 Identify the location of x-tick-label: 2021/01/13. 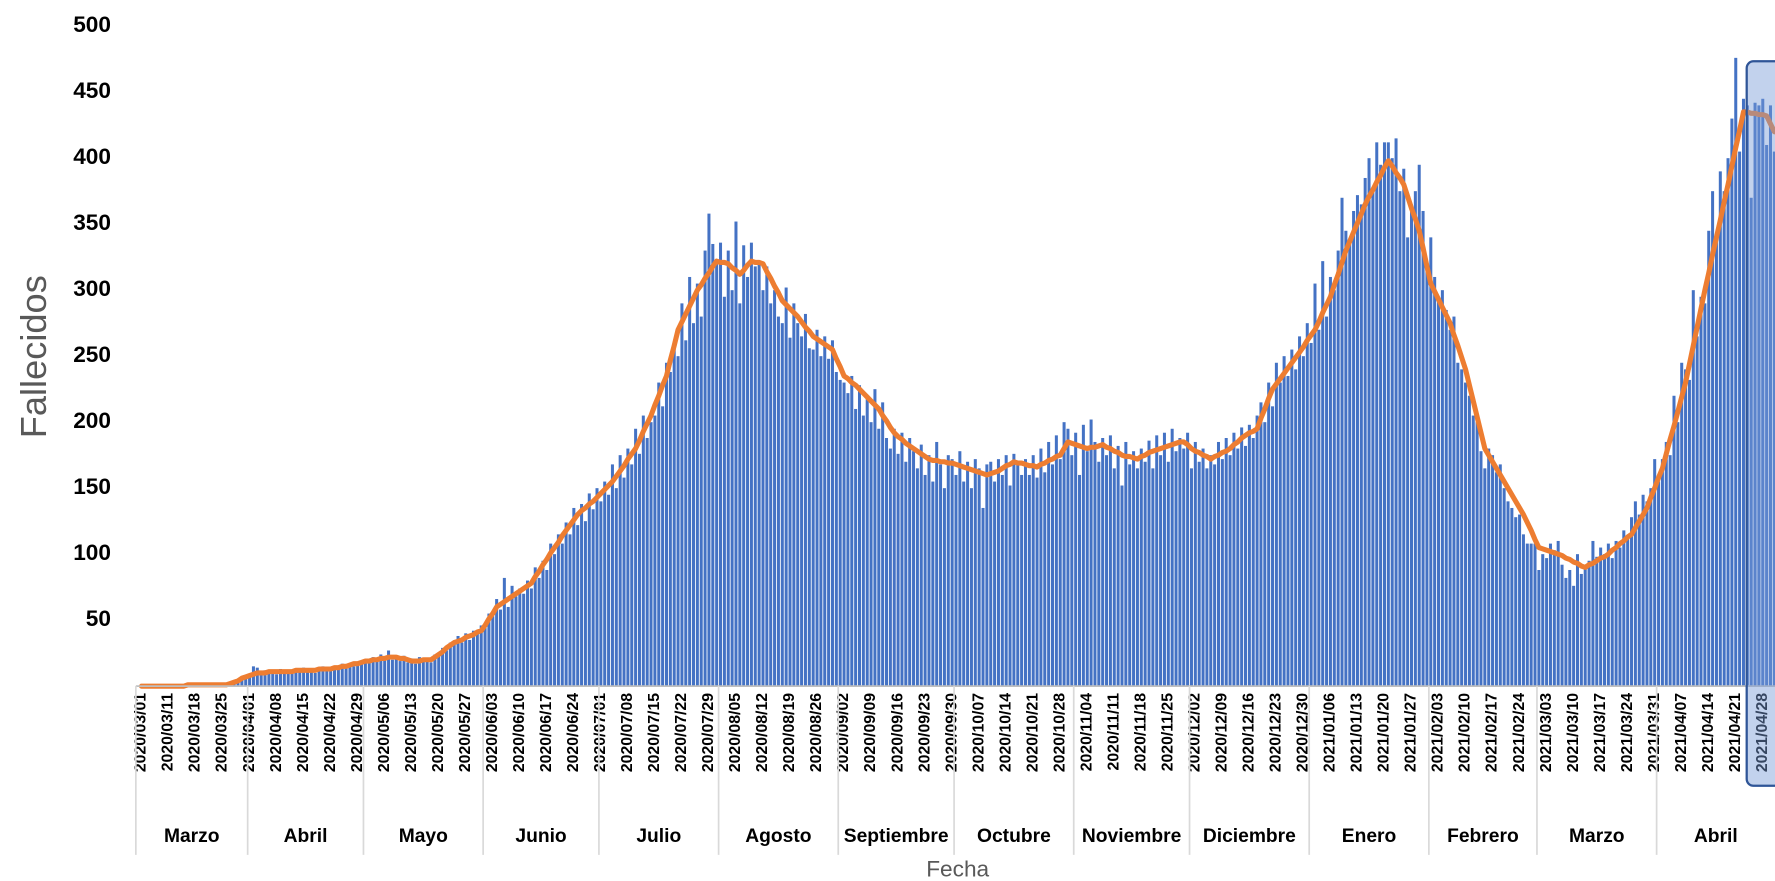
(1357, 732).